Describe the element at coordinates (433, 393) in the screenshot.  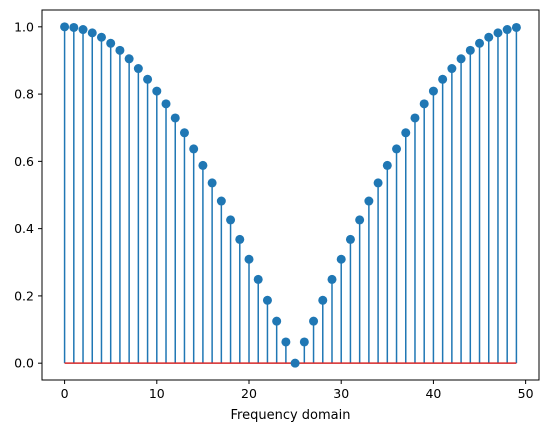
I see `x-tick-label: 40` at that location.